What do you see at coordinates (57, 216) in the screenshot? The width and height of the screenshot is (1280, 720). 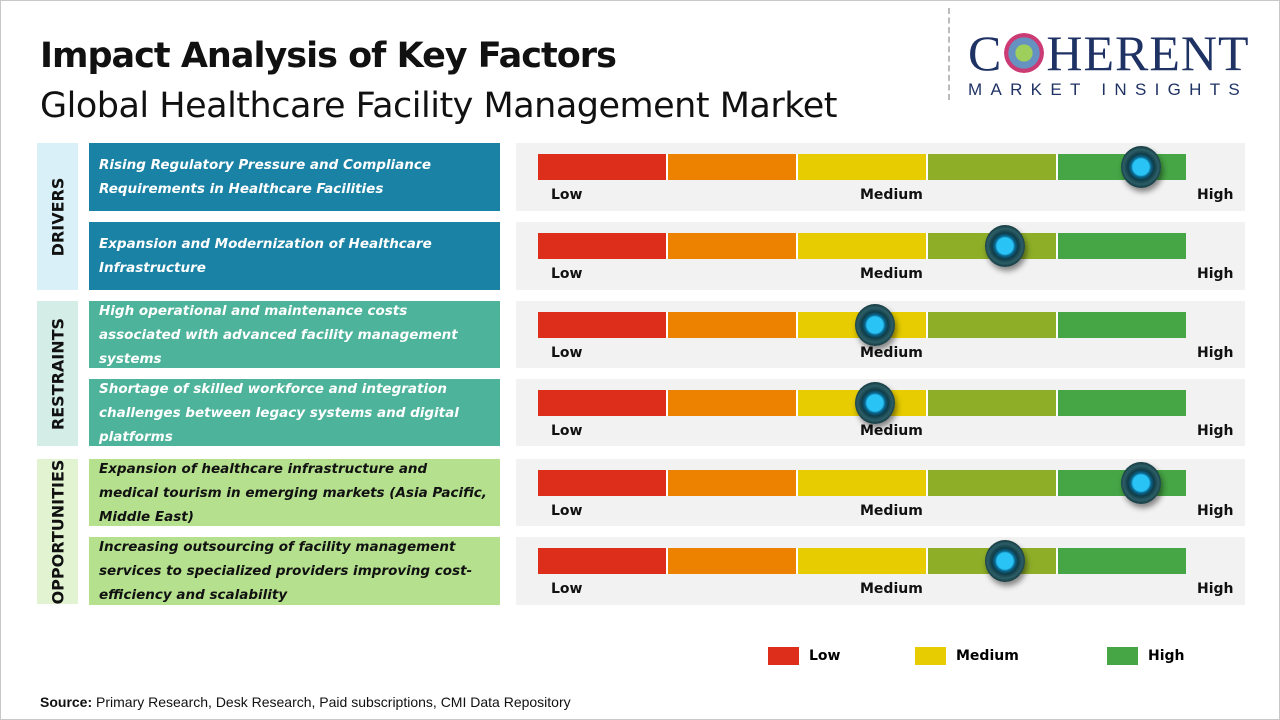 I see `category-drivers: DRIVERS` at bounding box center [57, 216].